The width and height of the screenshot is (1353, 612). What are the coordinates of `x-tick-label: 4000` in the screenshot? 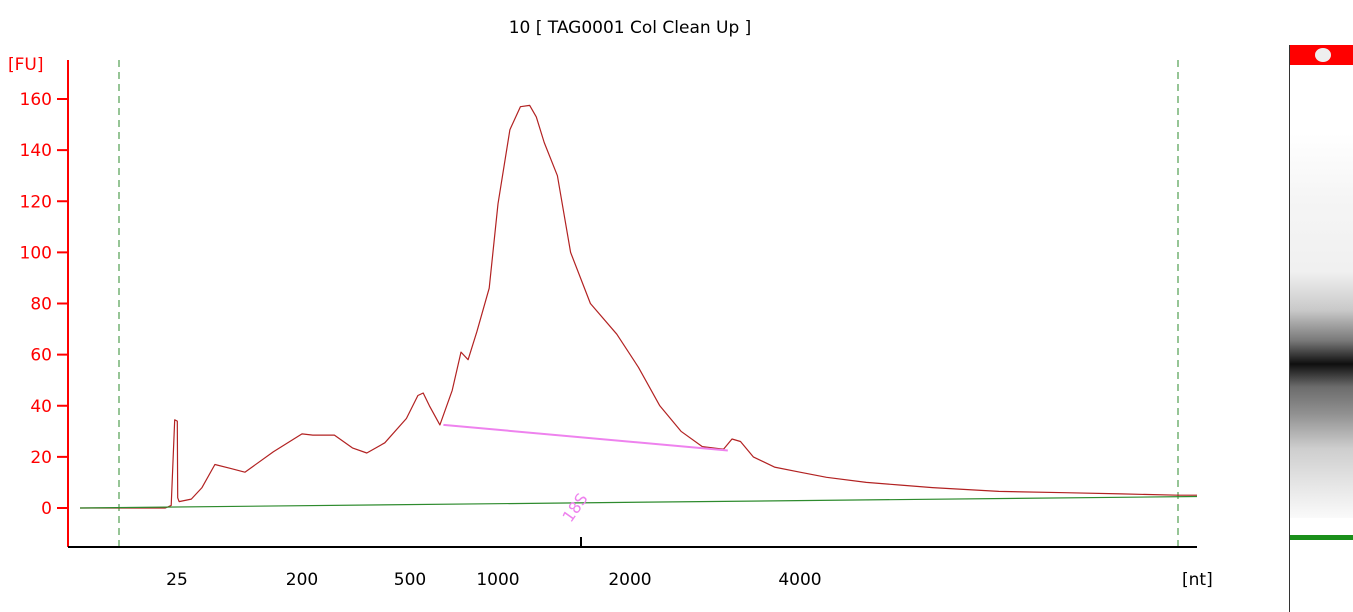 It's located at (799, 580).